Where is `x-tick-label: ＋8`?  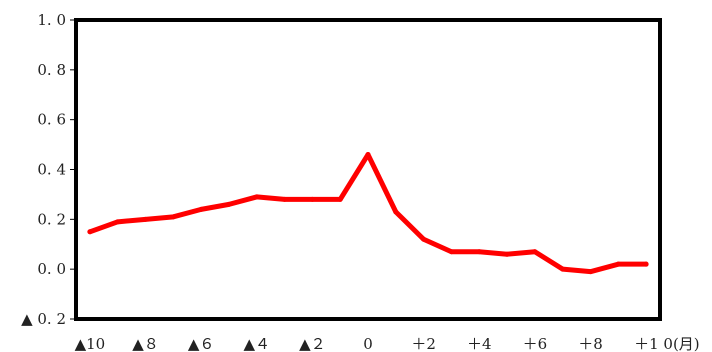 x-tick-label: ＋8 is located at coordinates (590, 343).